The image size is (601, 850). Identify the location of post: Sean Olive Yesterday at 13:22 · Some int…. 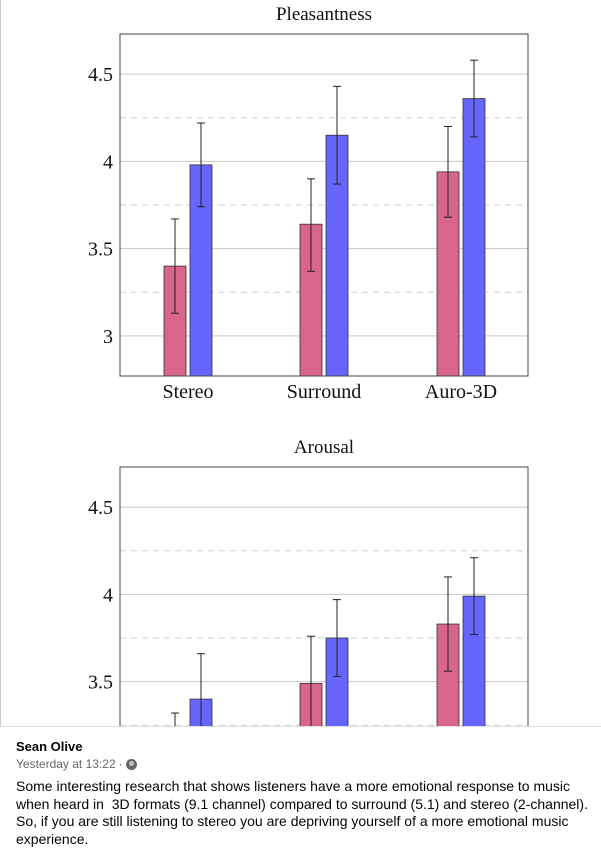
(303, 793).